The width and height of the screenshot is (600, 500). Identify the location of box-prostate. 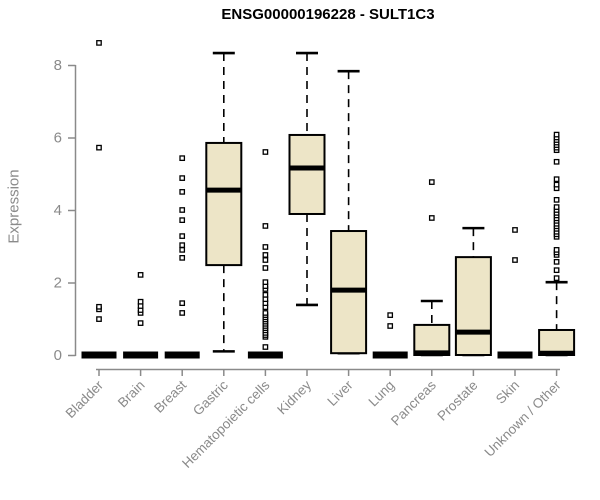
(473, 306).